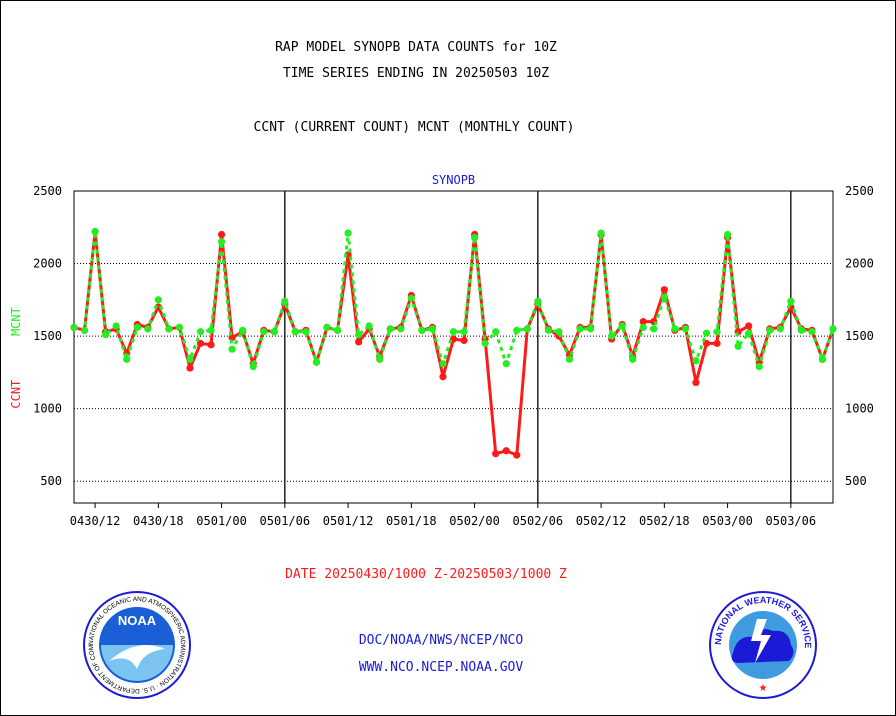  I want to click on y-tick-label-right: 1500, so click(859, 336).